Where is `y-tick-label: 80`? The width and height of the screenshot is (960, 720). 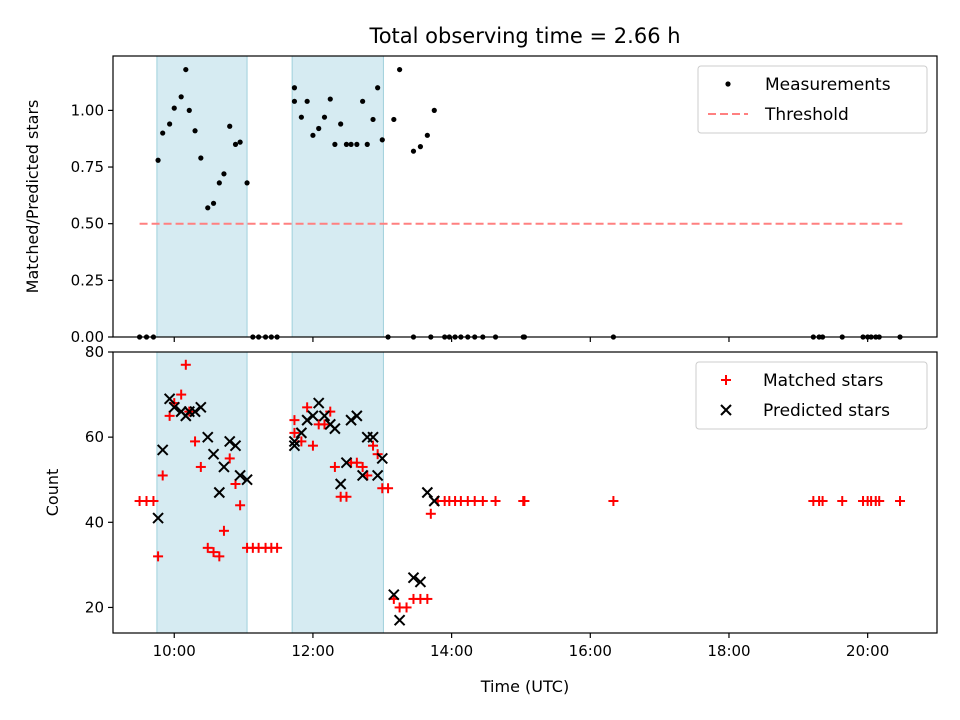
y-tick-label: 80 is located at coordinates (94, 352).